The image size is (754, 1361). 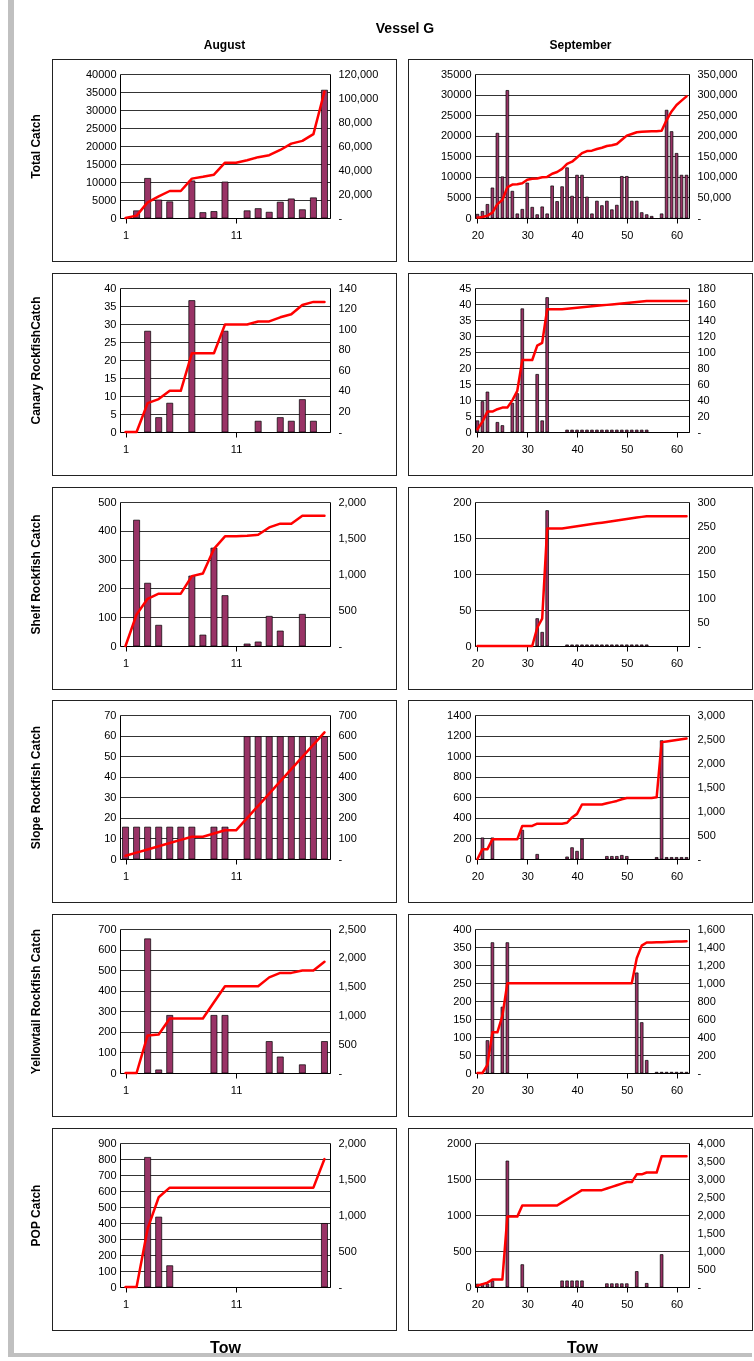 I want to click on y2-tick-label: 1,200, so click(x=711, y=964).